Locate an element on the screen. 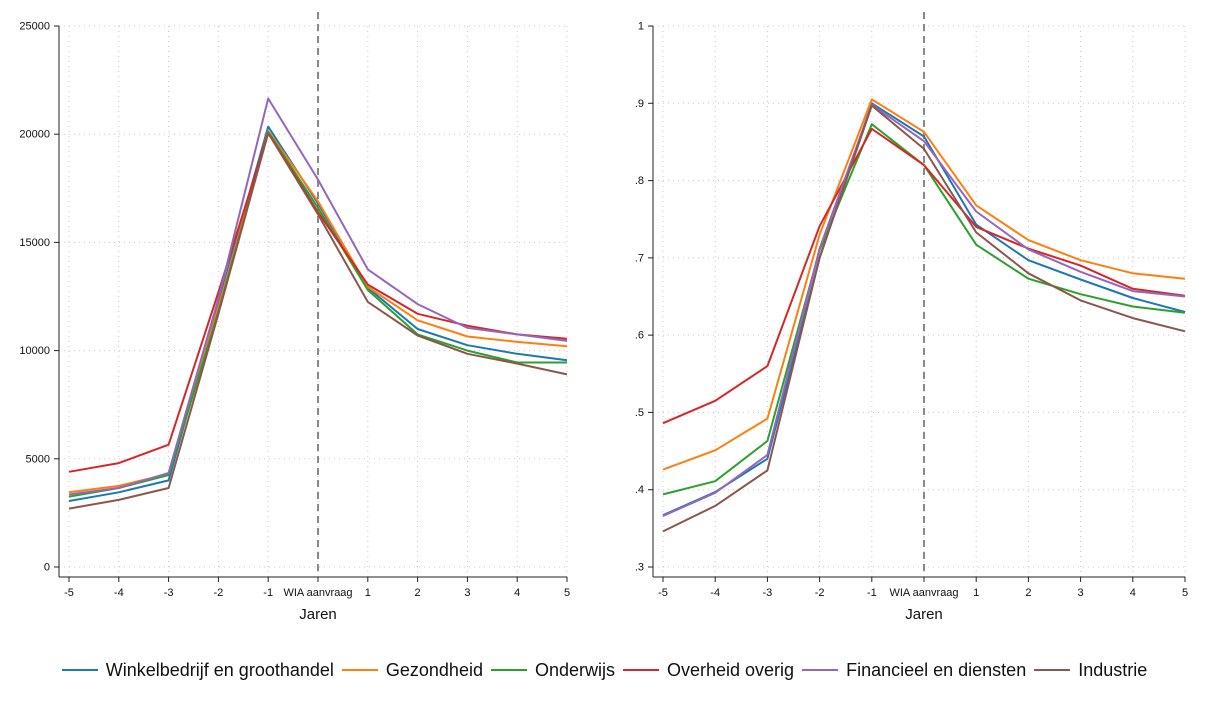 Image resolution: width=1209 pixels, height=702 pixels. y-tick-label: .8 is located at coordinates (639, 181).